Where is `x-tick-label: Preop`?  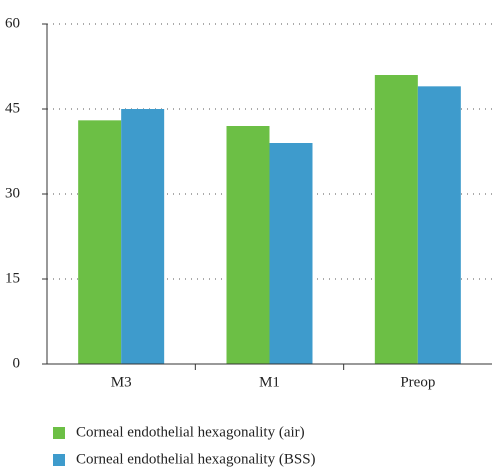 x-tick-label: Preop is located at coordinates (417, 382).